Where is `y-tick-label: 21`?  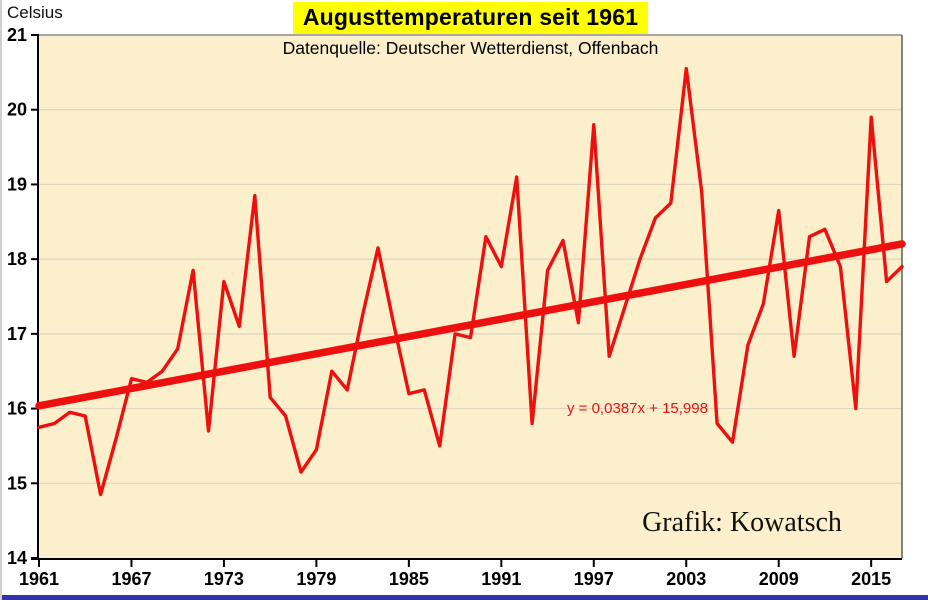 y-tick-label: 21 is located at coordinates (17, 35).